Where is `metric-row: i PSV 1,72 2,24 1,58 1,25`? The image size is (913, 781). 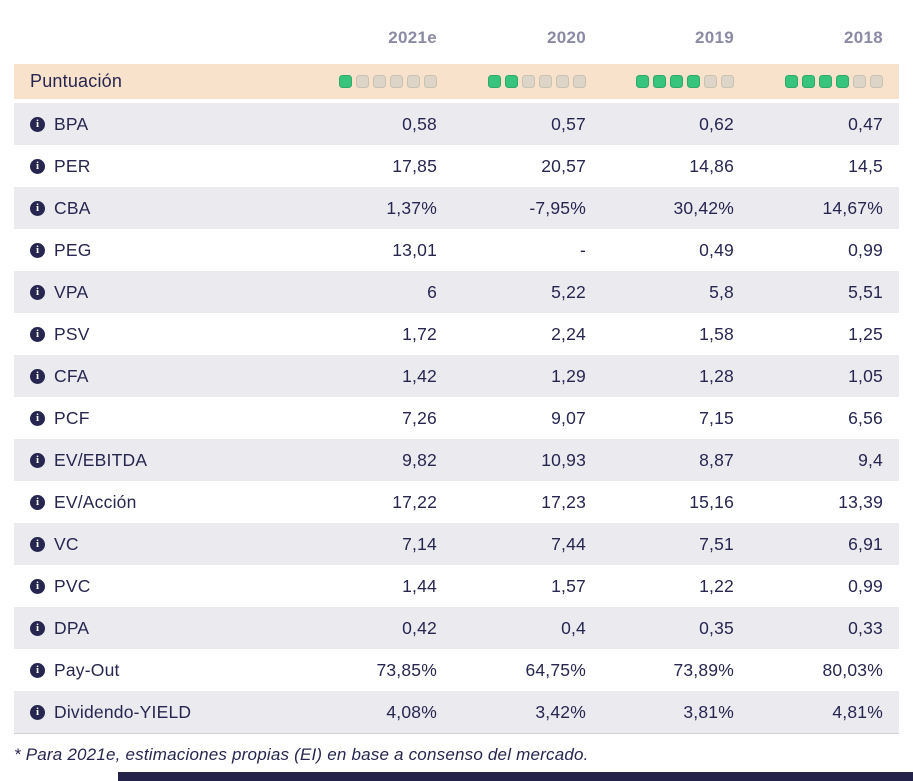
metric-row: i PSV 1,72 2,24 1,58 1,25 is located at coordinates (456, 334).